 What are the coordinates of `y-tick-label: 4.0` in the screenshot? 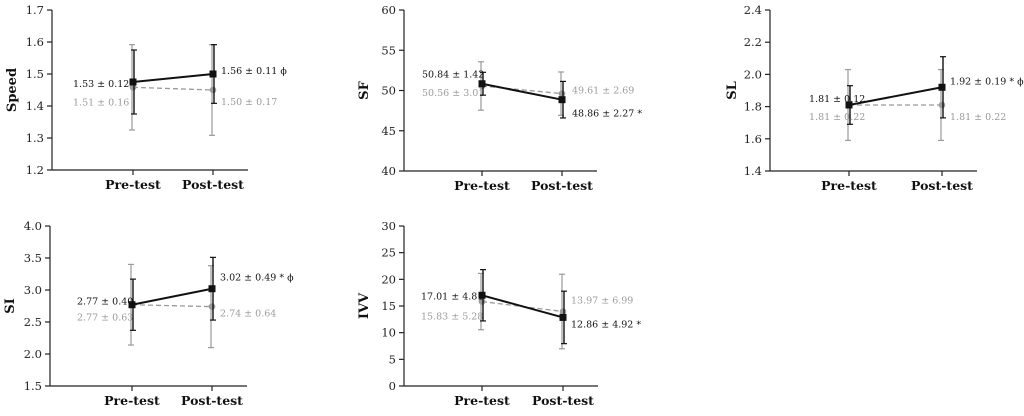 It's located at (33, 226).